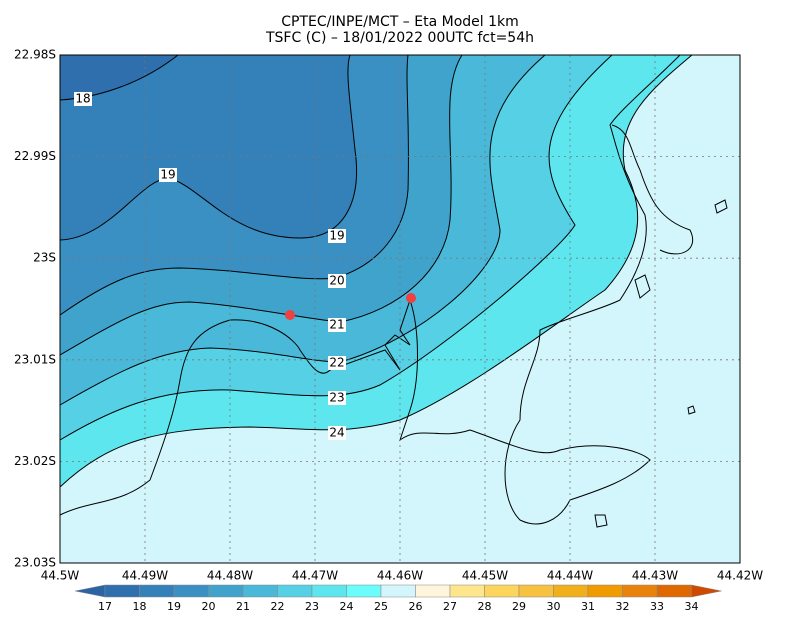 This screenshot has height=622, width=800. What do you see at coordinates (44, 258) in the screenshot?
I see `y-tick-label: 23S` at bounding box center [44, 258].